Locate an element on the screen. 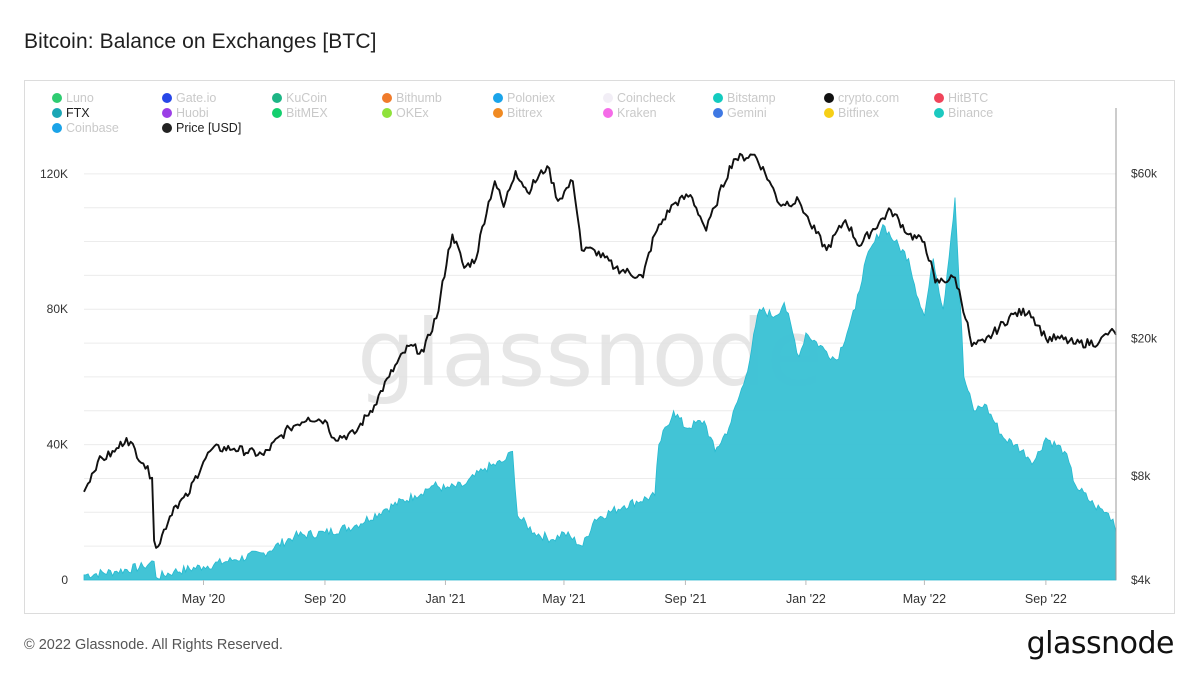 The image size is (1200, 675). copyright-footer: © 2022 Glassnode. All Rights Reserved. is located at coordinates (153, 645).